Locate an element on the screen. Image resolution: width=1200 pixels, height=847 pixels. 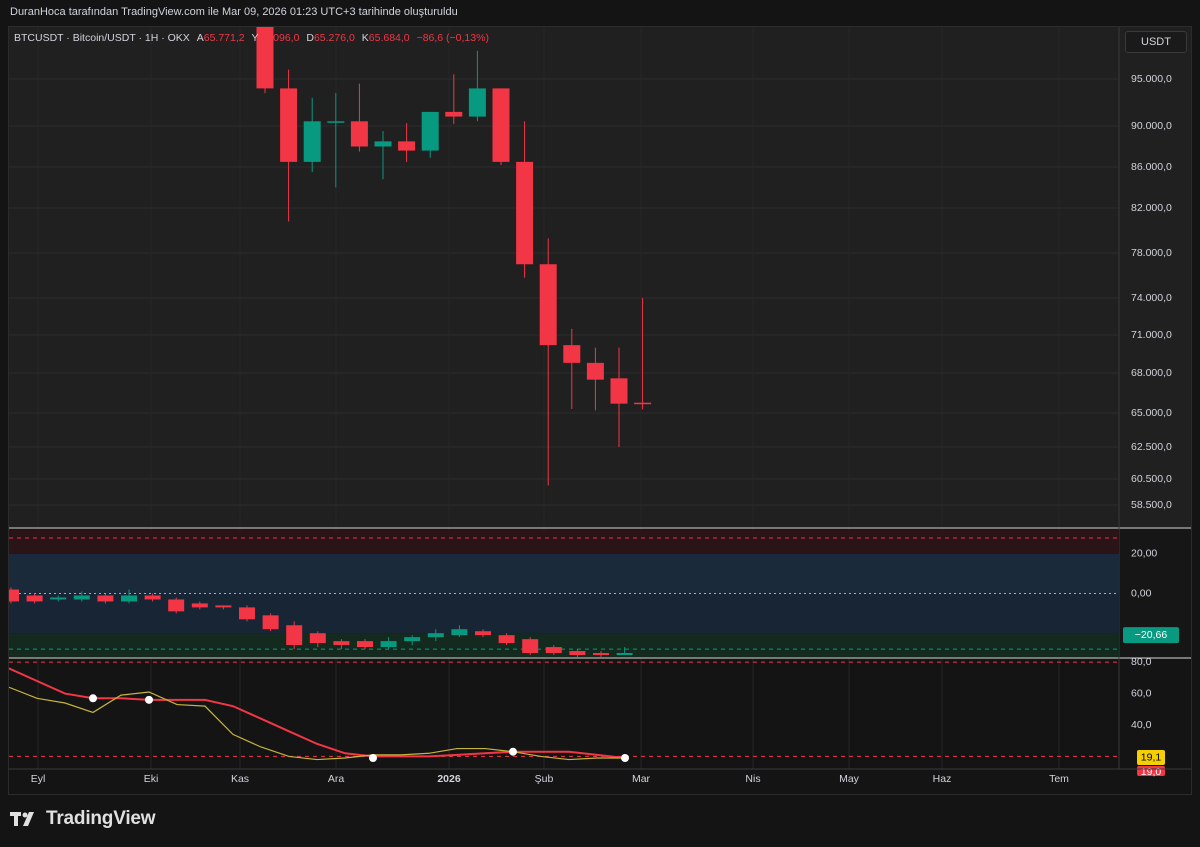
price-tick-label: 74.000,0 is located at coordinates (1151, 298).